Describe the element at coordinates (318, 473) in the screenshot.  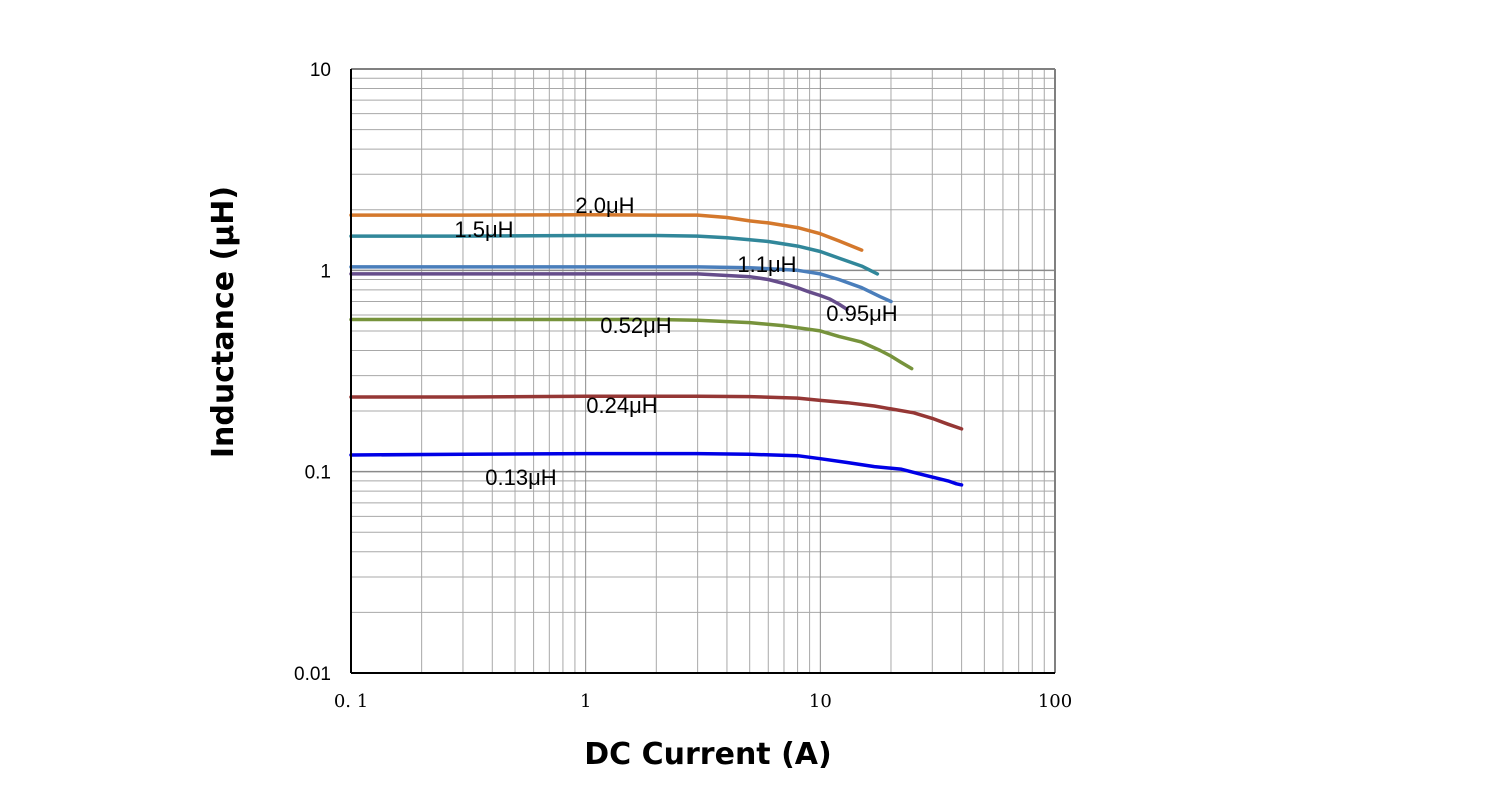
I see `y-tick-label: 0.1` at that location.